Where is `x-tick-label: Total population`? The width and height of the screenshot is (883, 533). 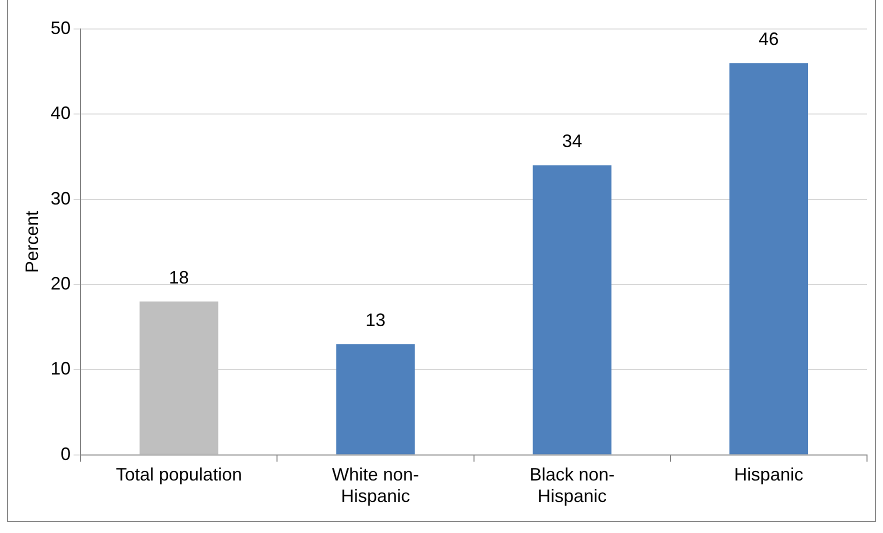 x-tick-label: Total population is located at coordinates (179, 474).